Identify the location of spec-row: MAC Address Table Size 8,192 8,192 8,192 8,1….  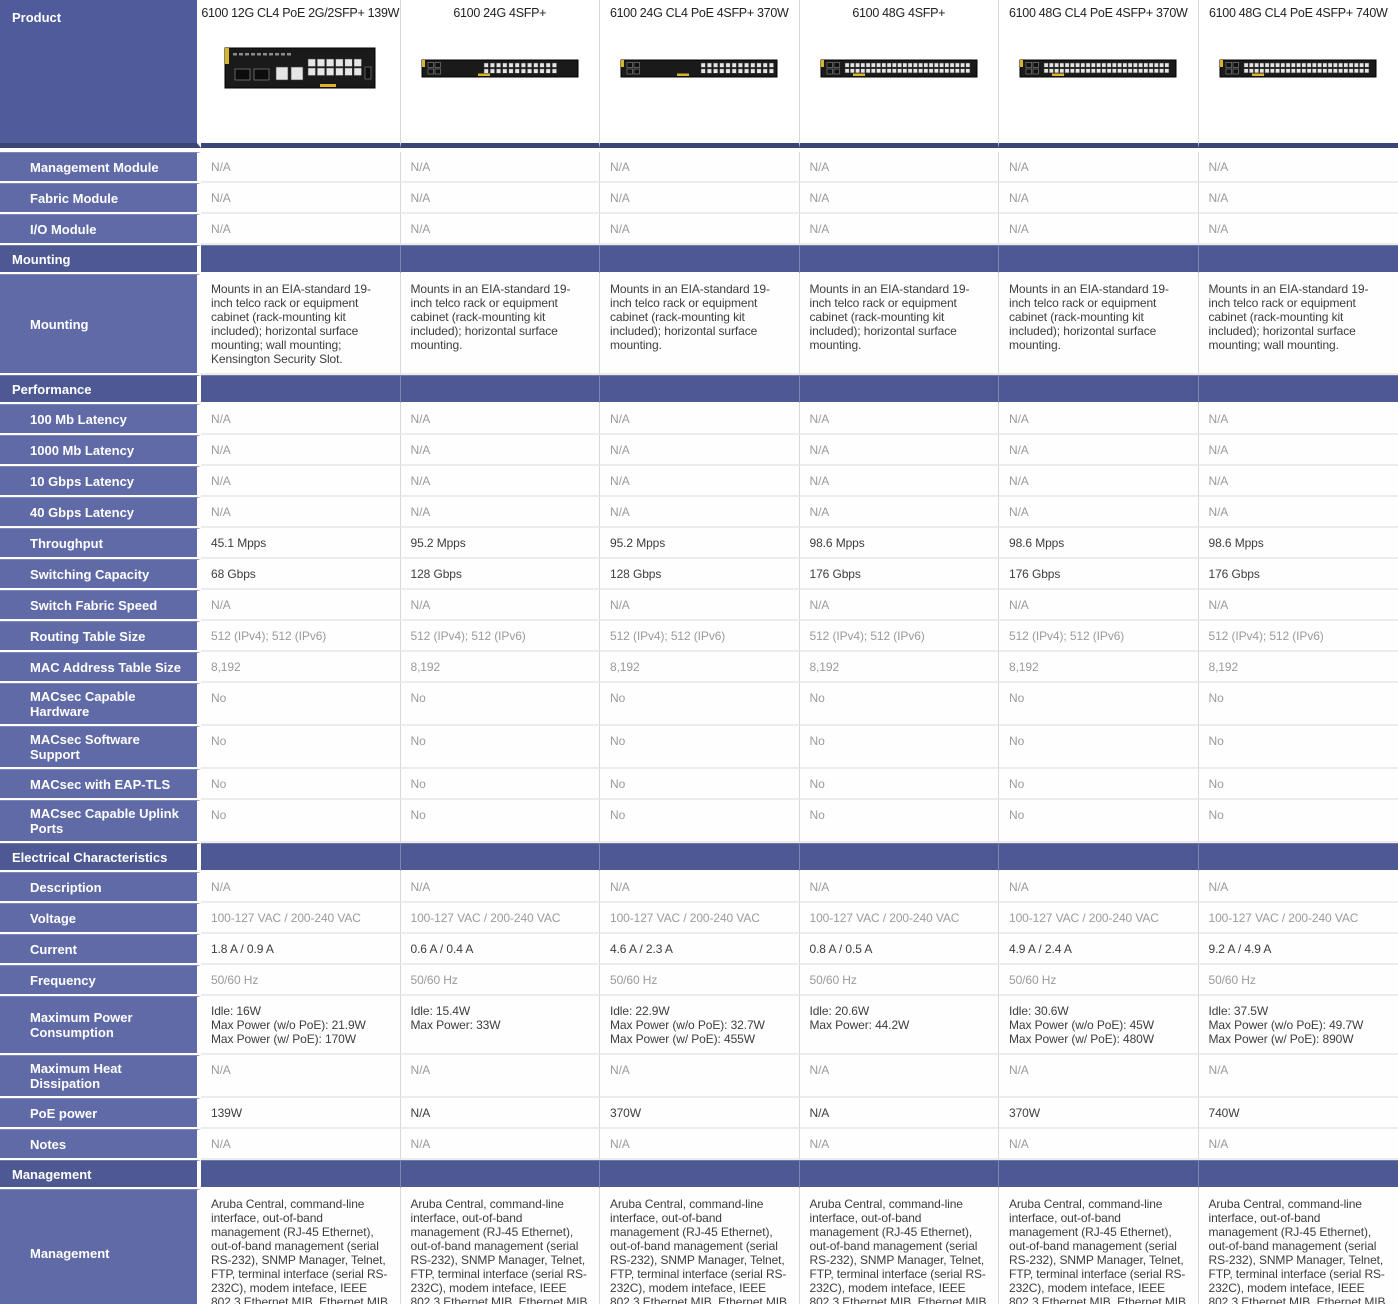
(699, 667).